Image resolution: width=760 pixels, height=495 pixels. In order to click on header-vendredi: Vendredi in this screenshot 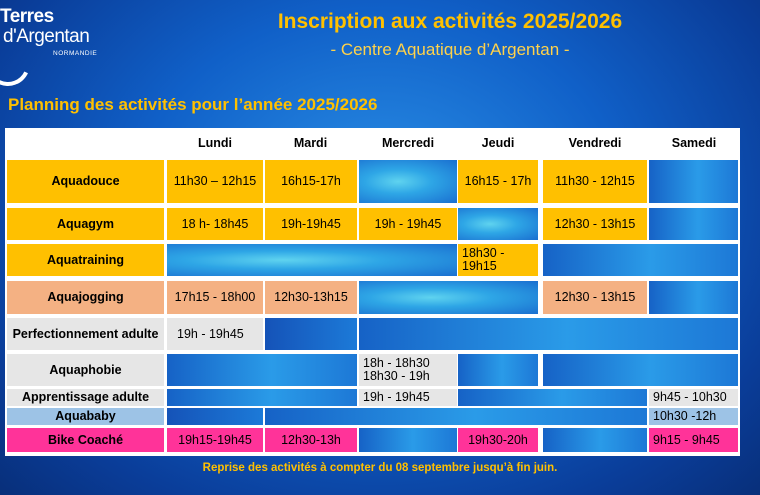, I will do `click(595, 142)`.